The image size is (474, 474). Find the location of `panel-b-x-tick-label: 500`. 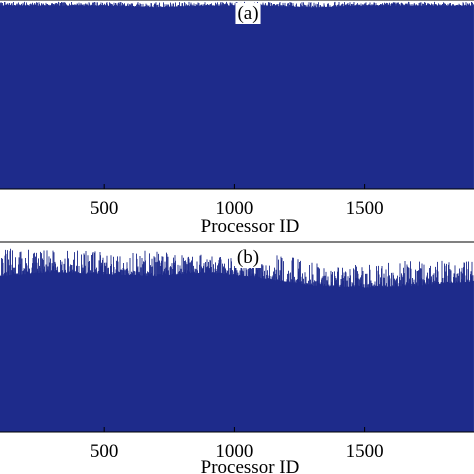

panel-b-x-tick-label: 500 is located at coordinates (104, 451).